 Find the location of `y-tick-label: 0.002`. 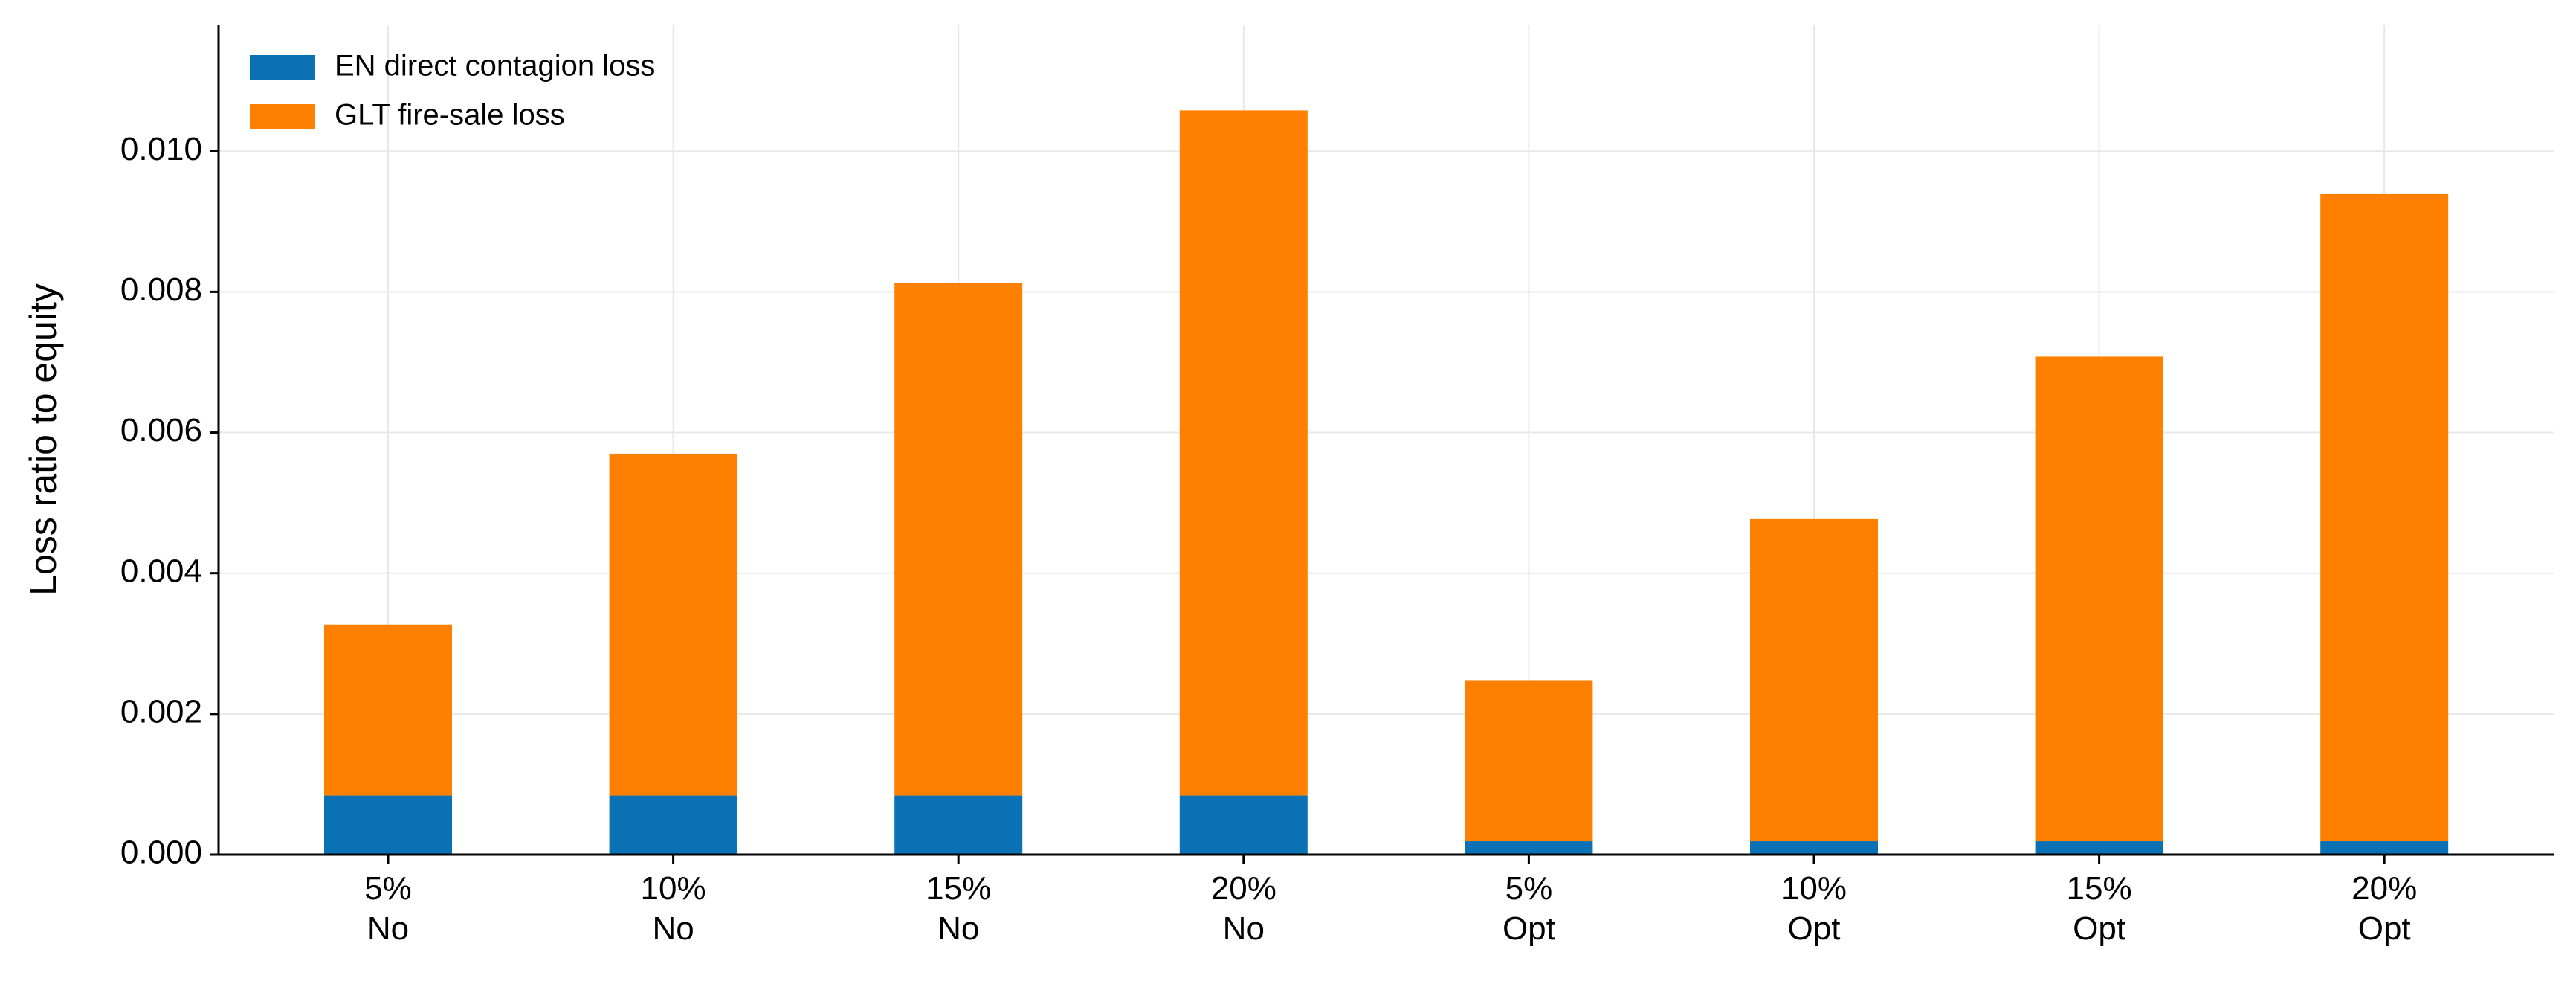

y-tick-label: 0.002 is located at coordinates (161, 711).